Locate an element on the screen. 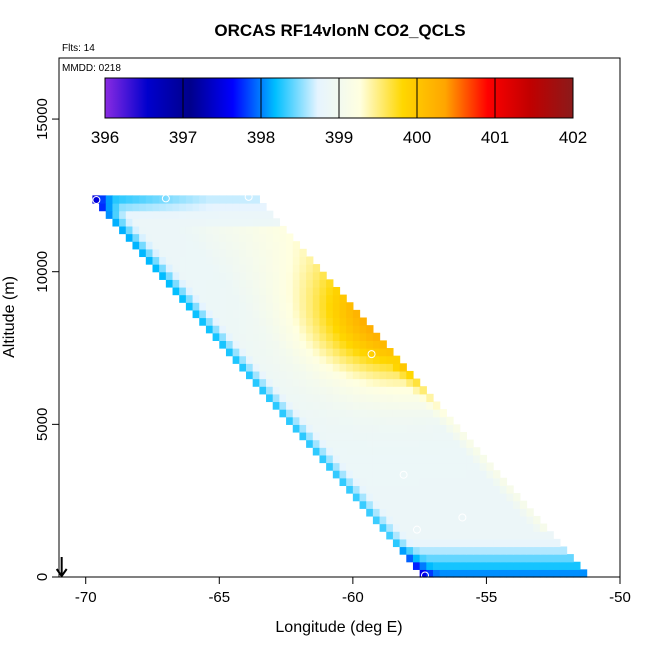  x-tick-label: -50 is located at coordinates (620, 597).